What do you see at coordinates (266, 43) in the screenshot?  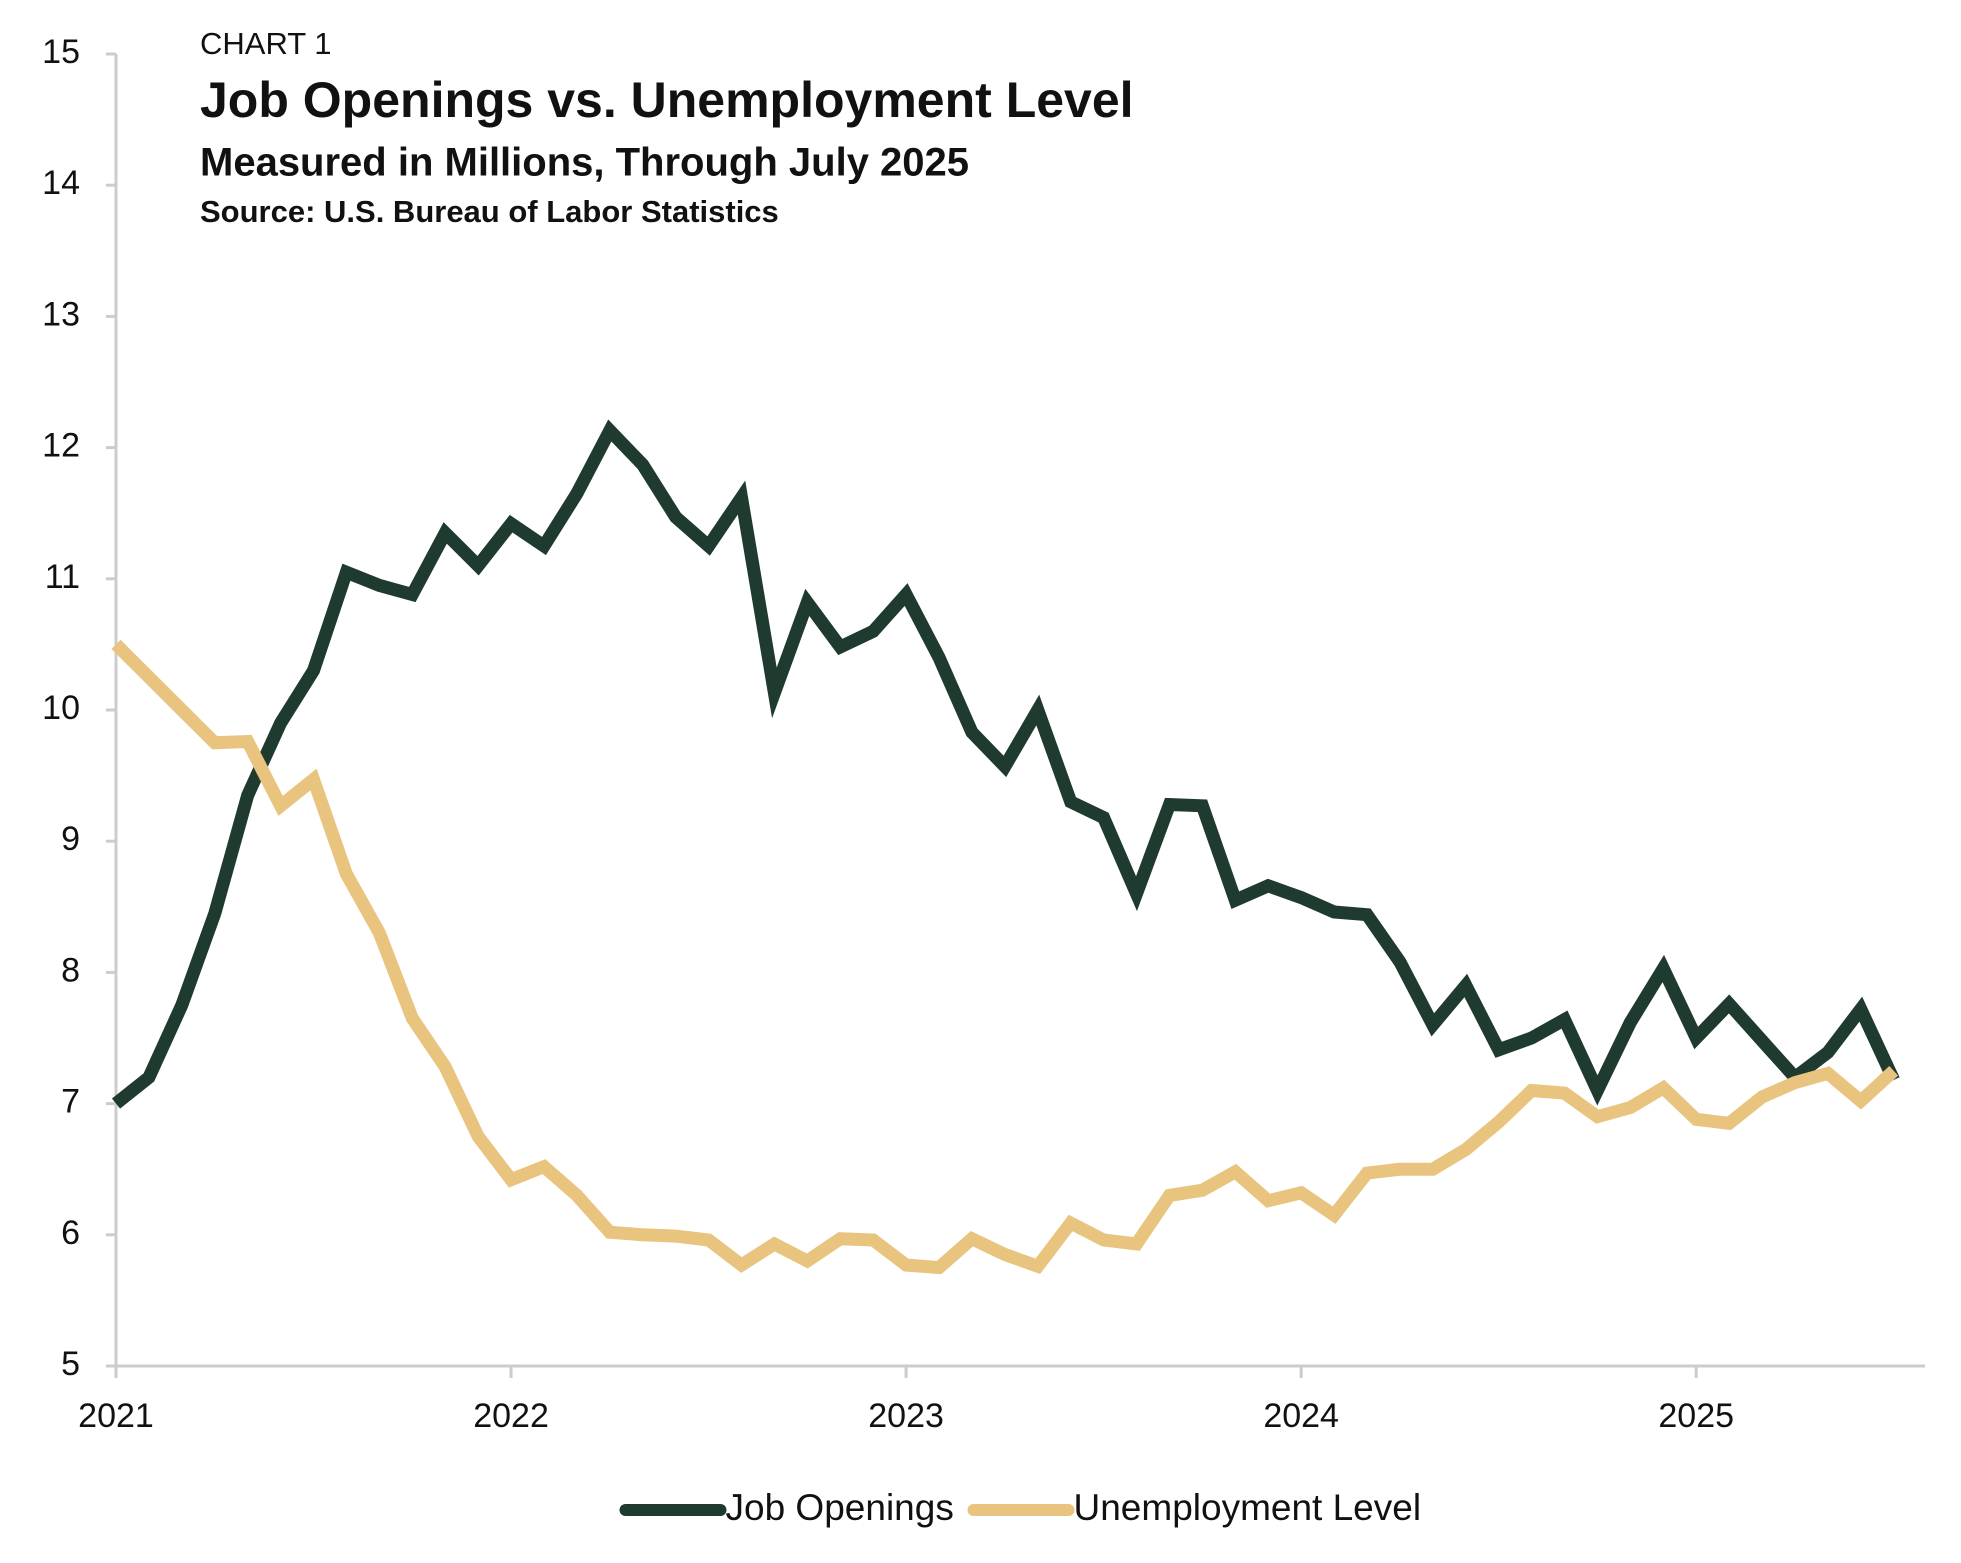 I see `chart-label: CHART 1` at bounding box center [266, 43].